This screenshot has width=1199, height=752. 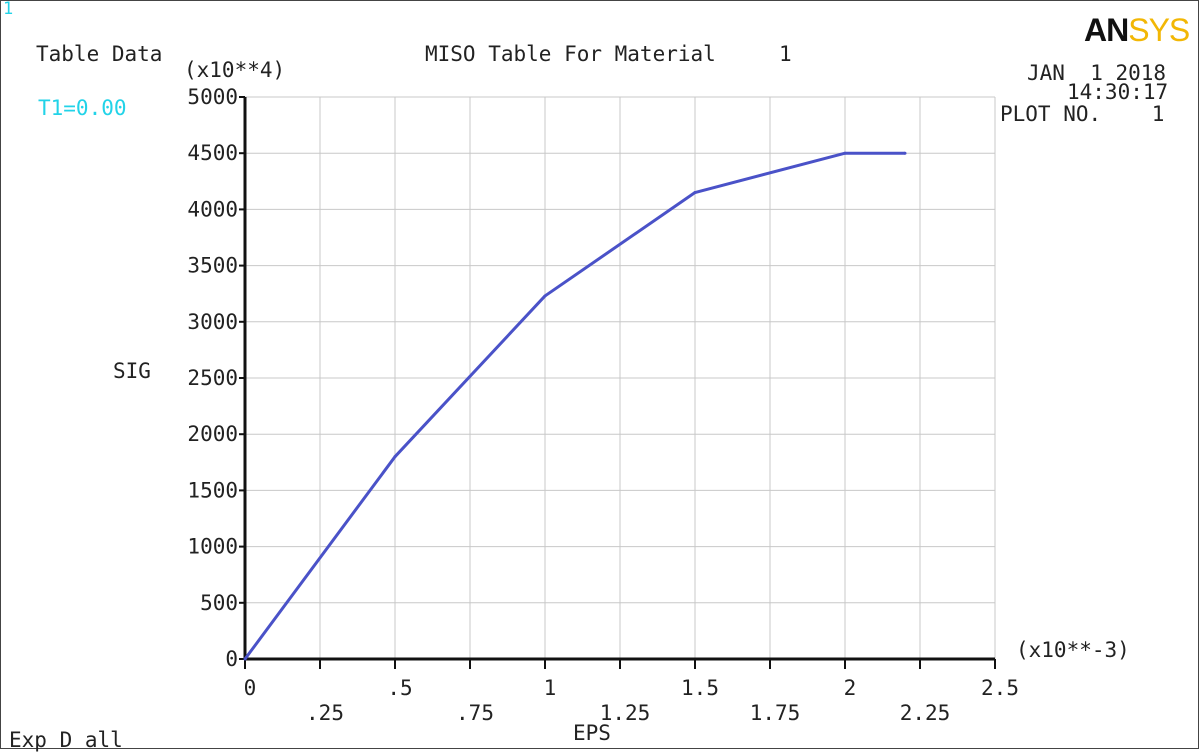 What do you see at coordinates (1073, 650) in the screenshot?
I see `x-multiplier: (x10**-3)` at bounding box center [1073, 650].